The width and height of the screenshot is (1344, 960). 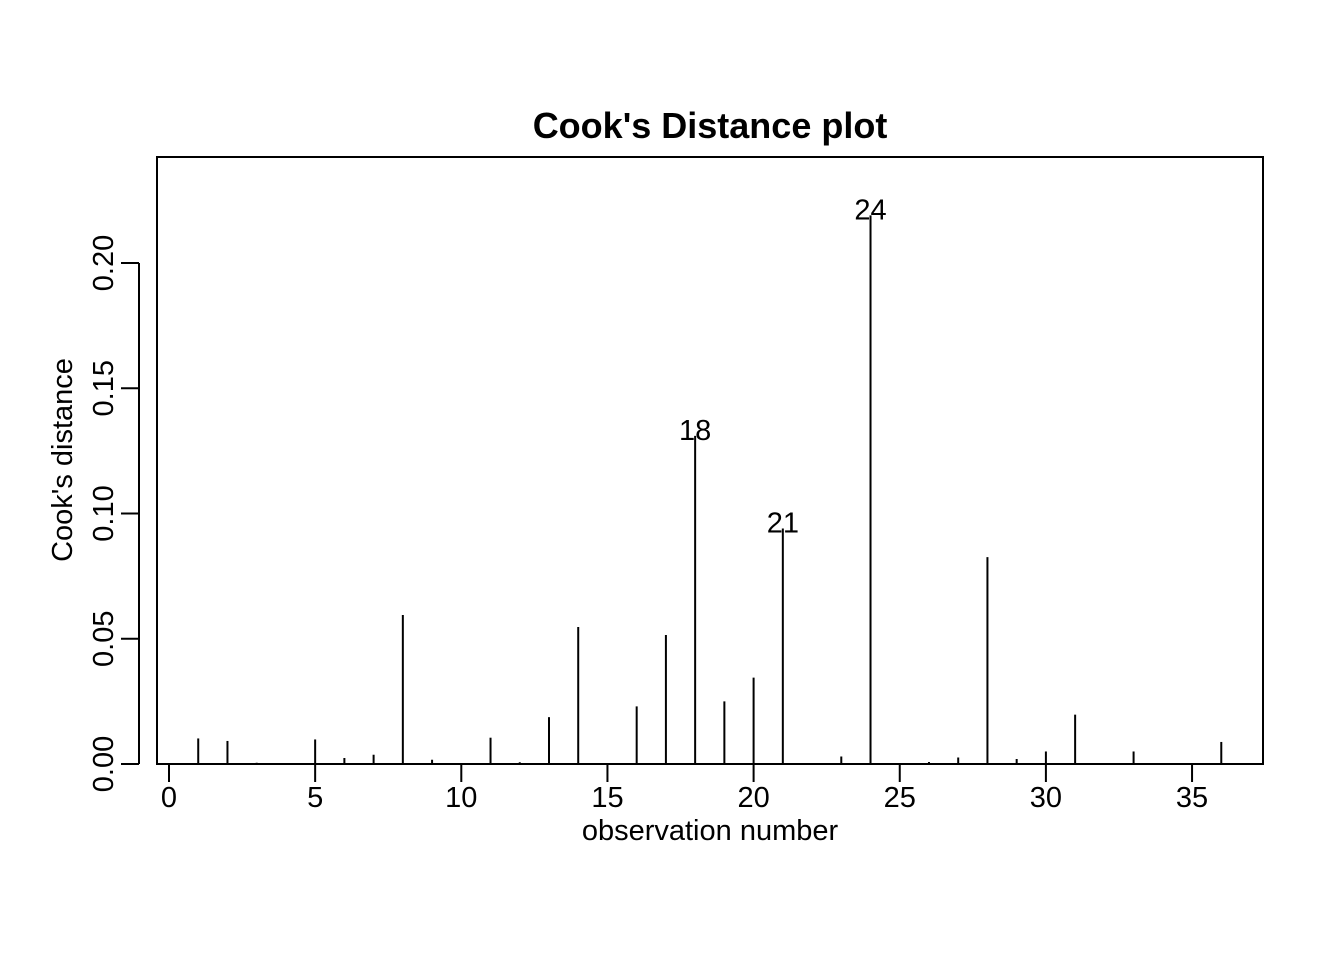 I want to click on annotations-group: 18 21 24, so click(x=783, y=366).